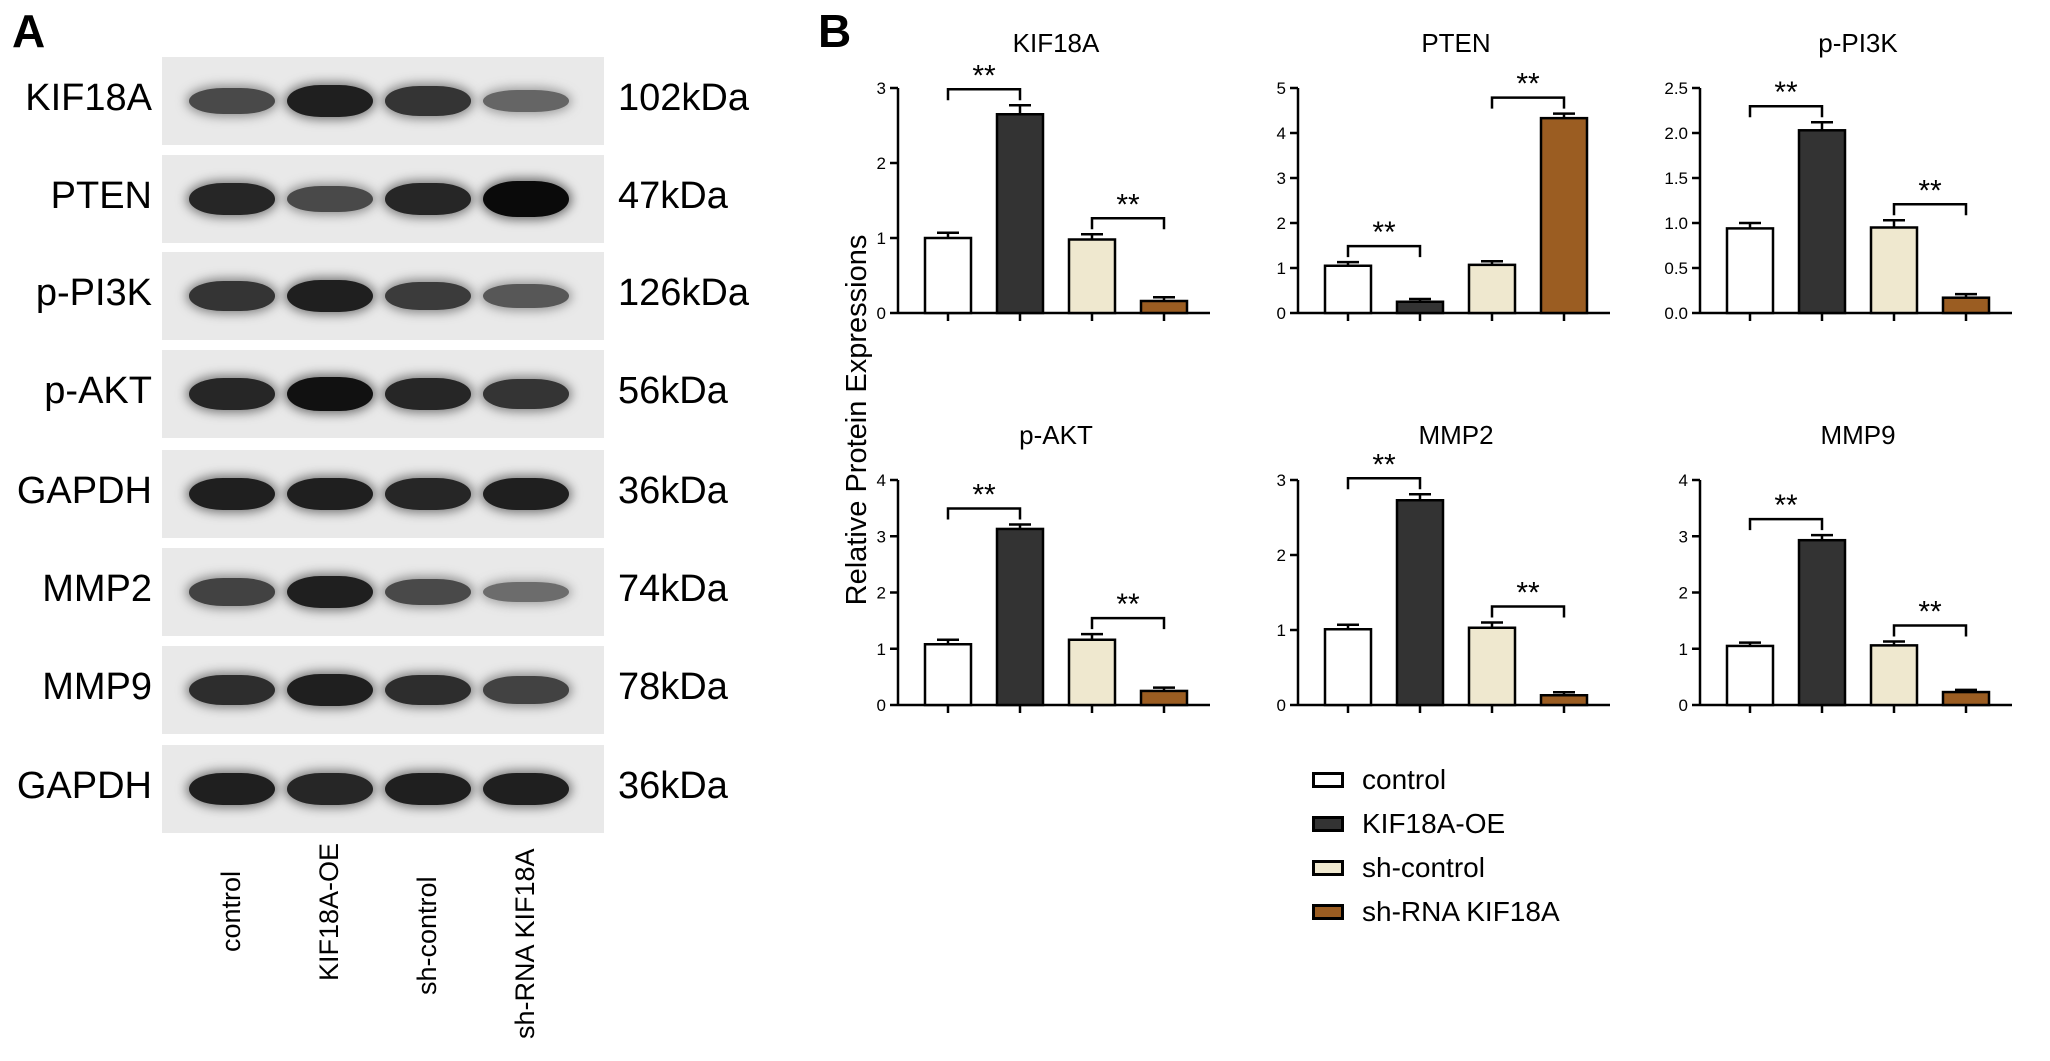  What do you see at coordinates (97, 687) in the screenshot?
I see `blot-protein-label: MMP9` at bounding box center [97, 687].